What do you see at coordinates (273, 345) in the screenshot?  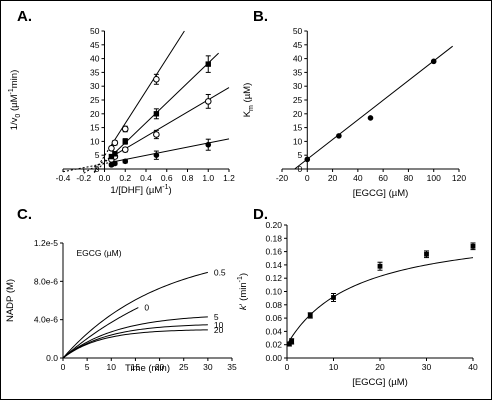 I see `y-tick-label: 0.02` at bounding box center [273, 345].